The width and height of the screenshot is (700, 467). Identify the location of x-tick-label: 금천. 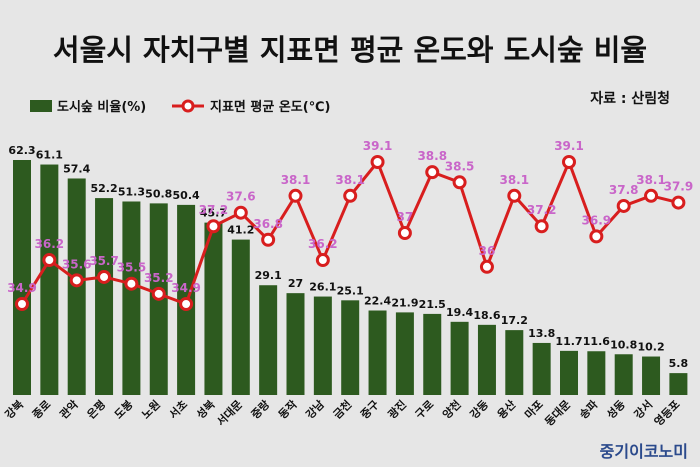
(342, 409).